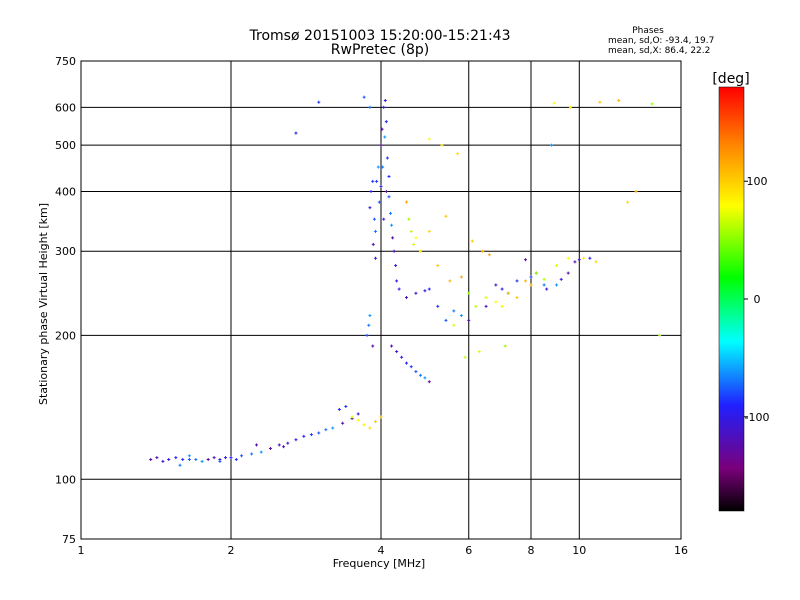 This screenshot has width=800, height=600. Describe the element at coordinates (65, 61) in the screenshot. I see `y-tick-label: 750` at that location.